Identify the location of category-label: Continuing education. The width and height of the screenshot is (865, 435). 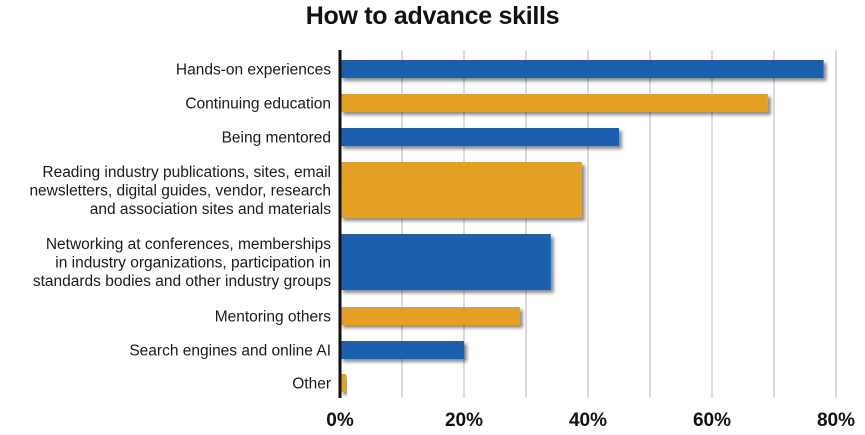
(258, 104).